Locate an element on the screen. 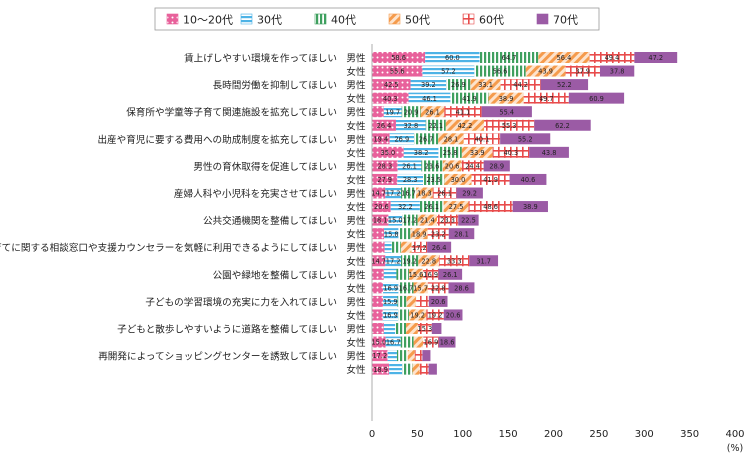 This screenshot has width=750, height=456. category-label: 男性の育休取得を促進してほしい is located at coordinates (265, 167).